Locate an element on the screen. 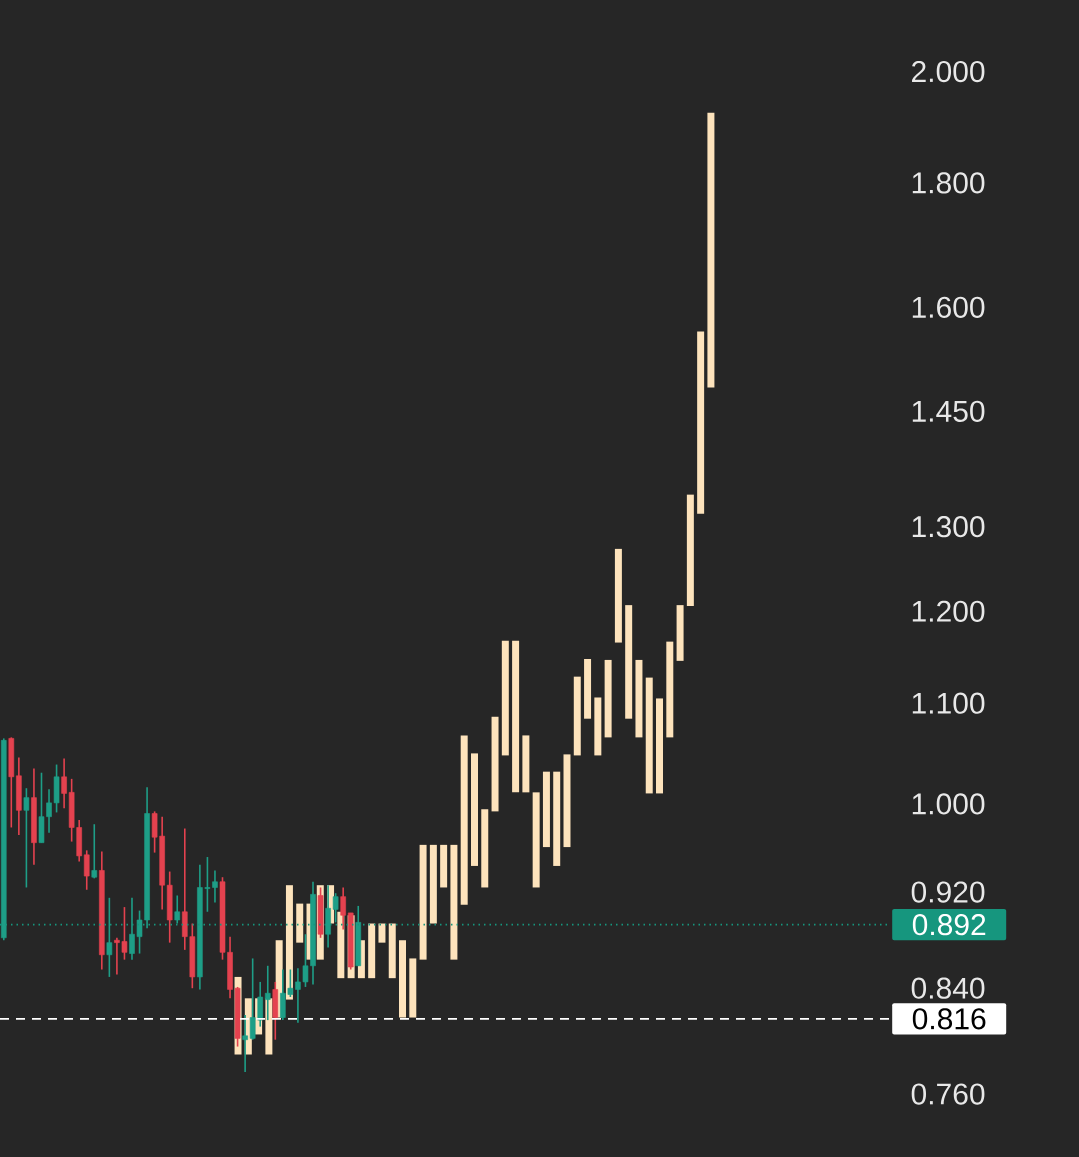  y-tick-label: 1.800 is located at coordinates (948, 183).